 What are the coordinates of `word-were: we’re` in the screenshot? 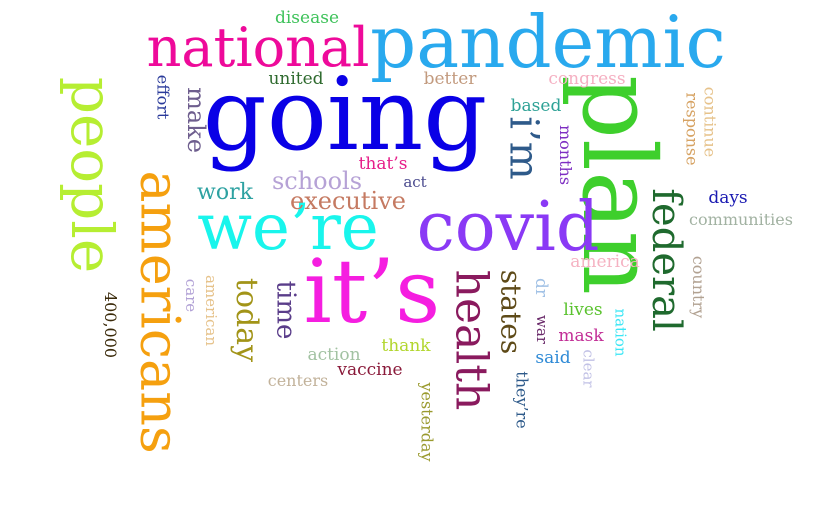 It's located at (288, 228).